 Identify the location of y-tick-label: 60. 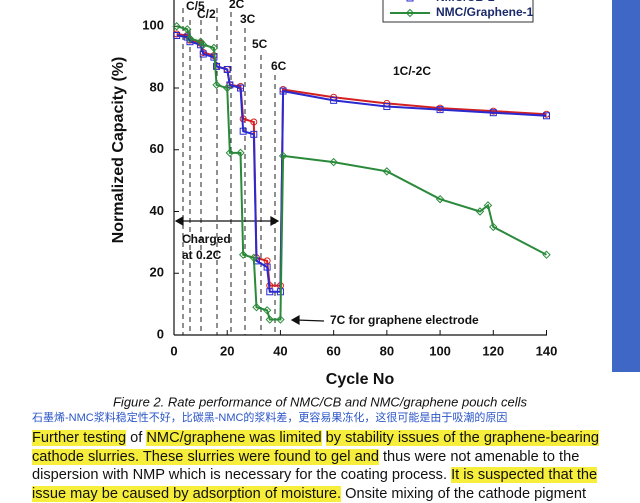
(157, 148).